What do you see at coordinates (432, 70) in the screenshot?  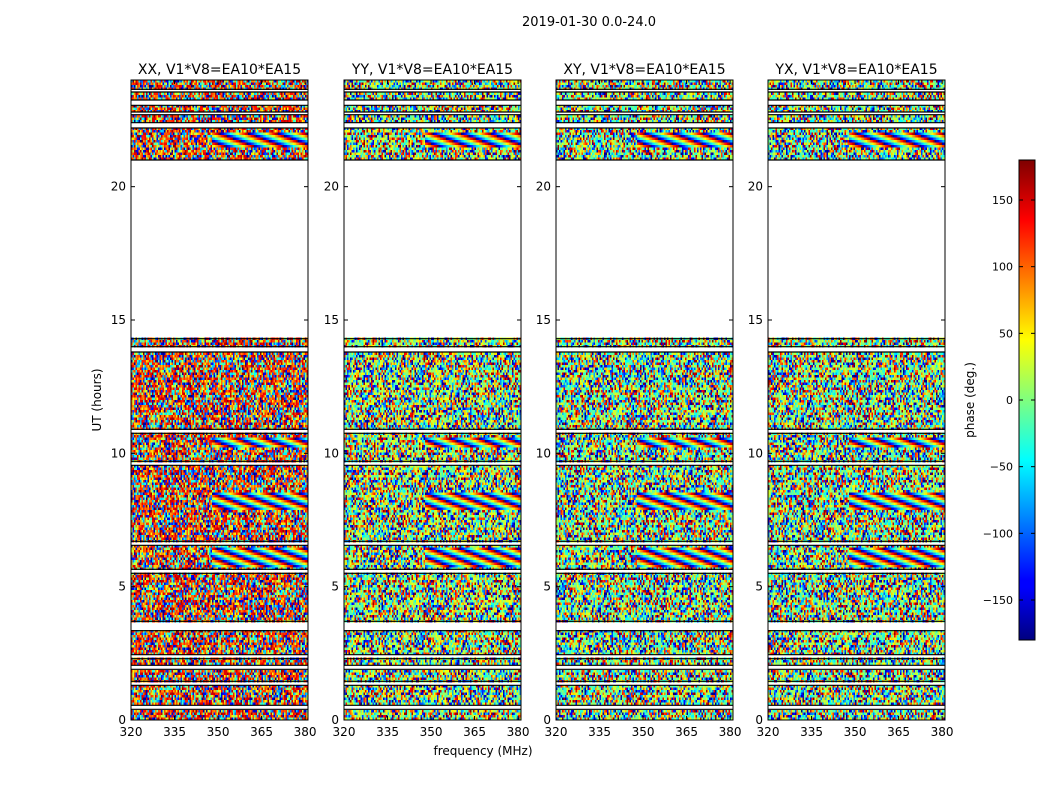 I see `panel-title: YY, V1*V8=EA10*EA15` at bounding box center [432, 70].